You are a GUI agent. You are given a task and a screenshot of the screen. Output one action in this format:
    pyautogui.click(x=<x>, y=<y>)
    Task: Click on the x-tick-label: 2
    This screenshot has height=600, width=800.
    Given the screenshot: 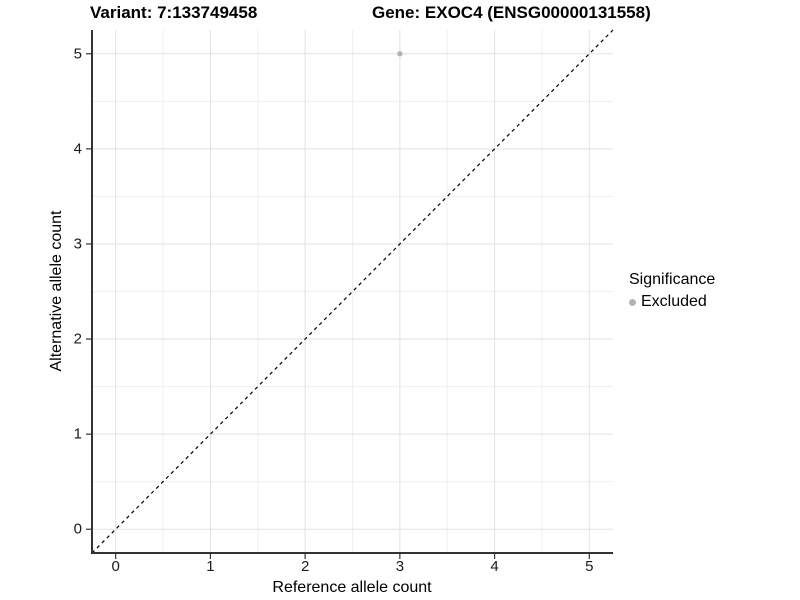 What is the action you would take?
    pyautogui.click(x=305, y=566)
    